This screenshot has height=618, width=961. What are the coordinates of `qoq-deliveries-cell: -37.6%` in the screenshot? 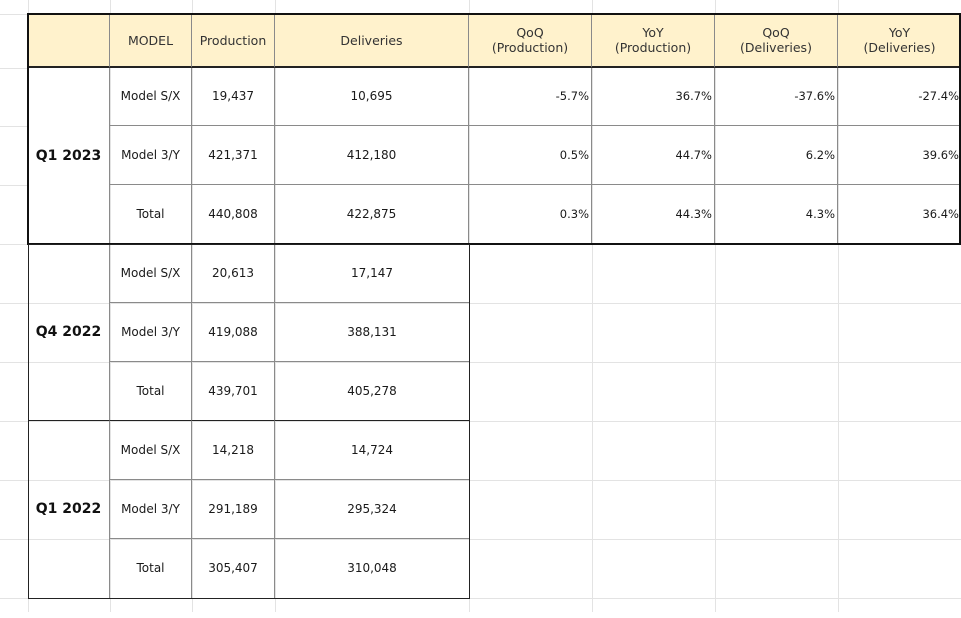 It's located at (776, 97).